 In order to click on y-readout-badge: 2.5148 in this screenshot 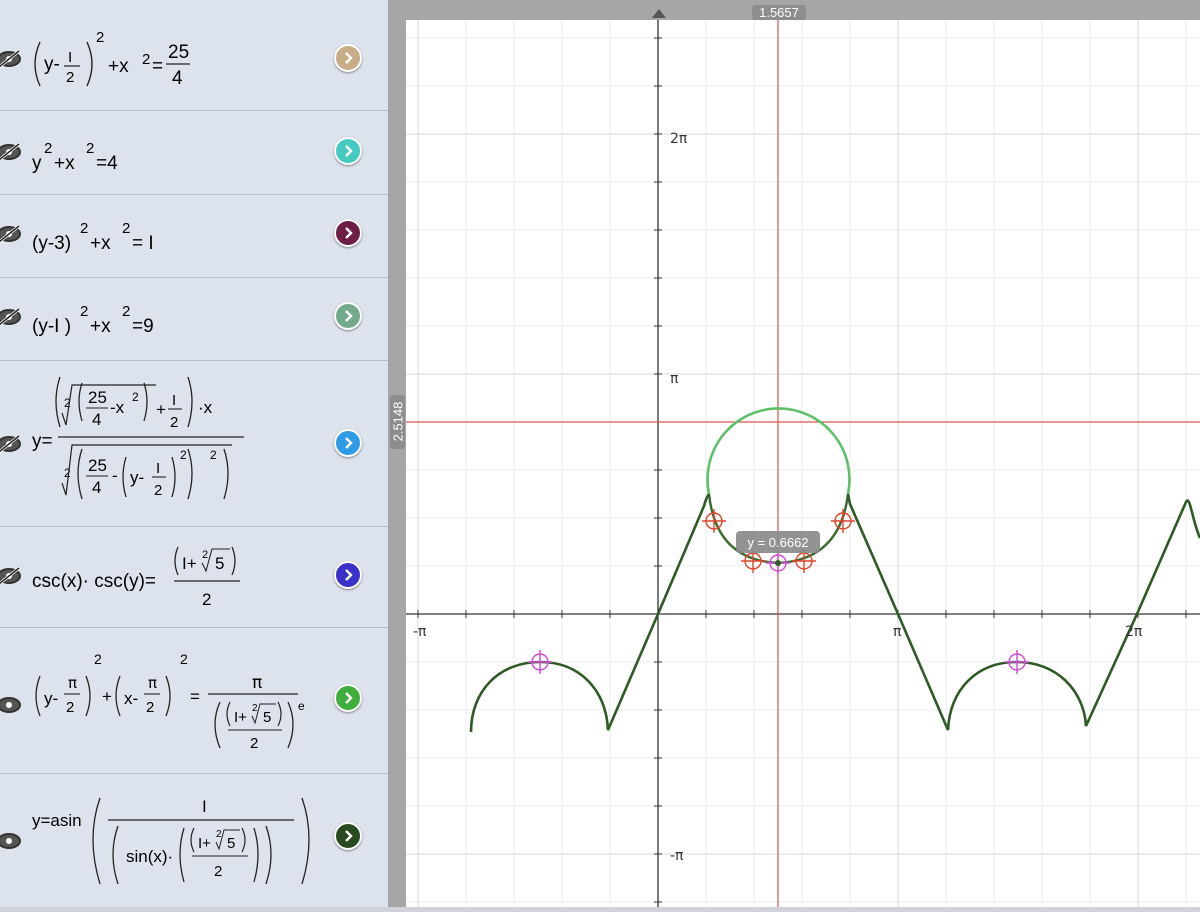, I will do `click(398, 422)`.